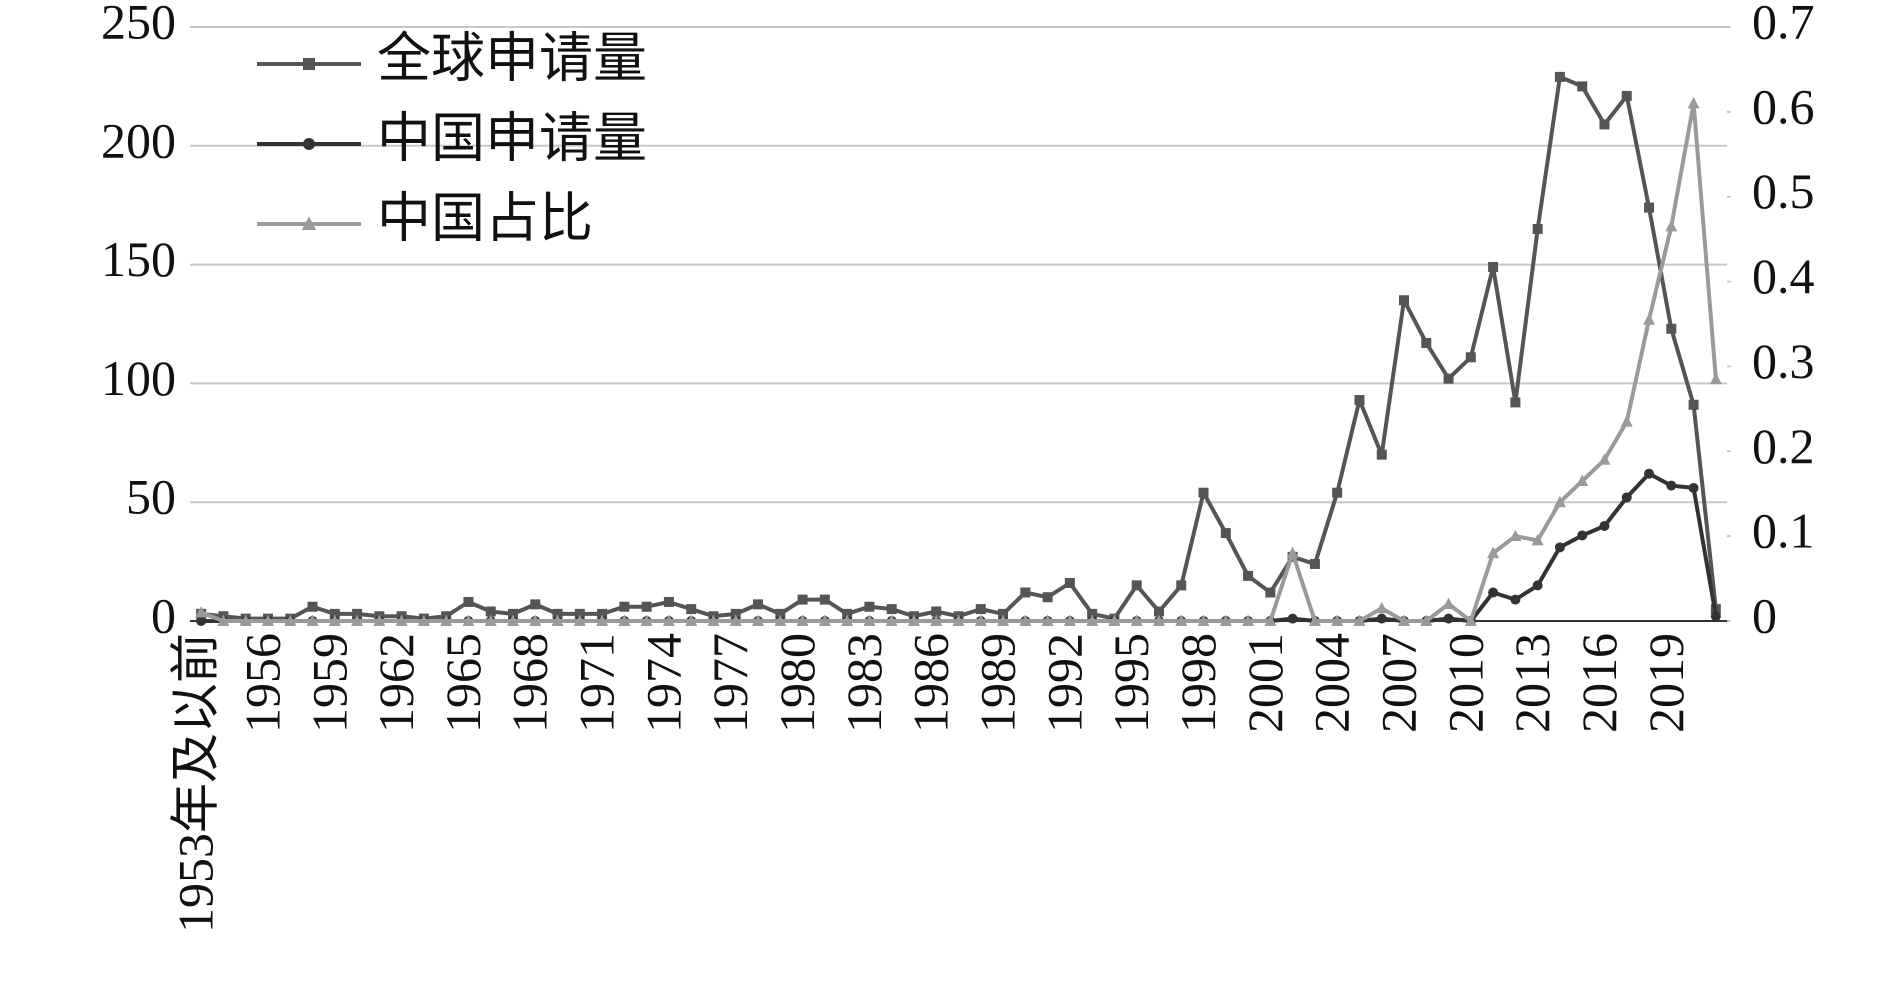  What do you see at coordinates (998, 683) in the screenshot?
I see `x-tick-label: 1989` at bounding box center [998, 683].